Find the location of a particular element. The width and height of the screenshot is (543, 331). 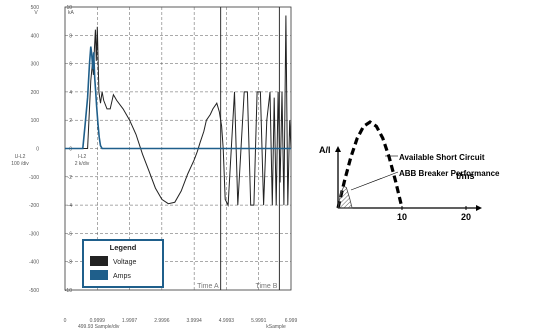

x-axis-tick-label: 3.9994 is located at coordinates (194, 321).